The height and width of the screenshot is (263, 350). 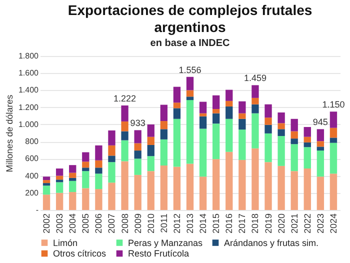 What do you see at coordinates (190, 43) in the screenshot?
I see `chart-subtitle: en base a INDEC` at bounding box center [190, 43].